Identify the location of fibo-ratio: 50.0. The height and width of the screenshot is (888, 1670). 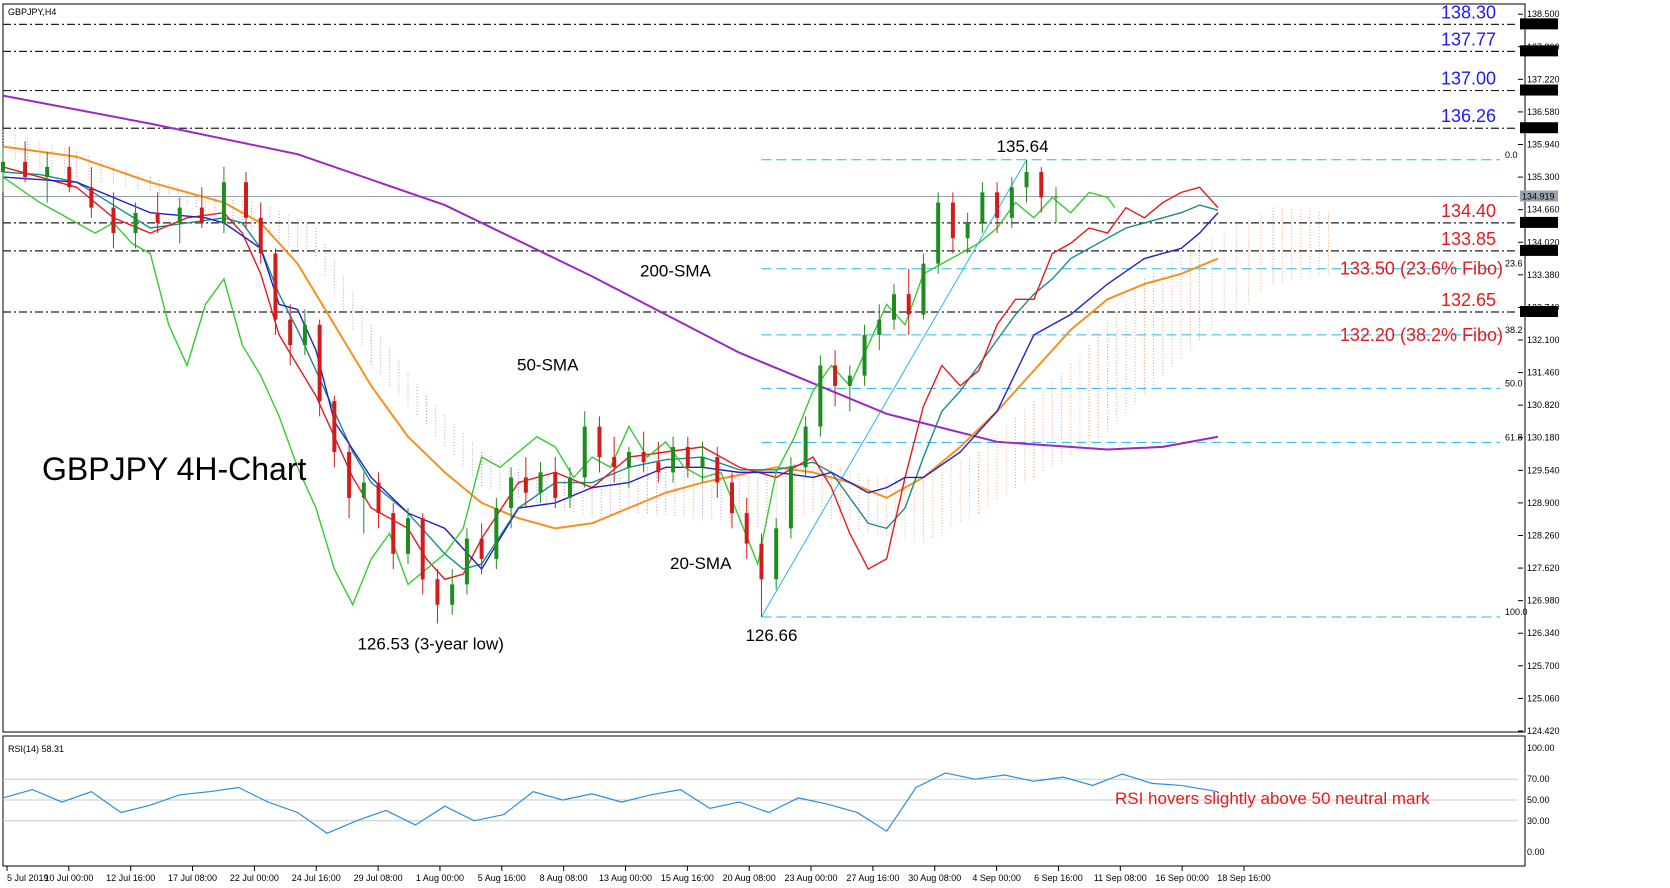
(1514, 383).